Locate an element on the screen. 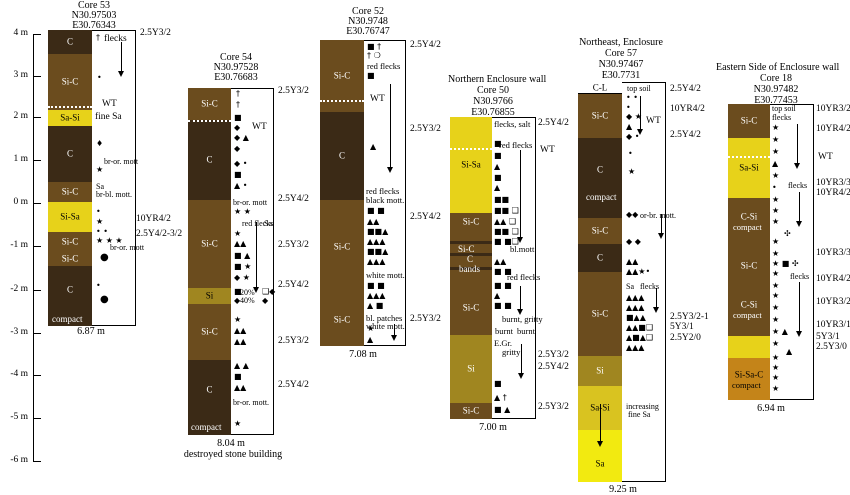 The height and width of the screenshot is (495, 850). annotation: increasing is located at coordinates (642, 406).